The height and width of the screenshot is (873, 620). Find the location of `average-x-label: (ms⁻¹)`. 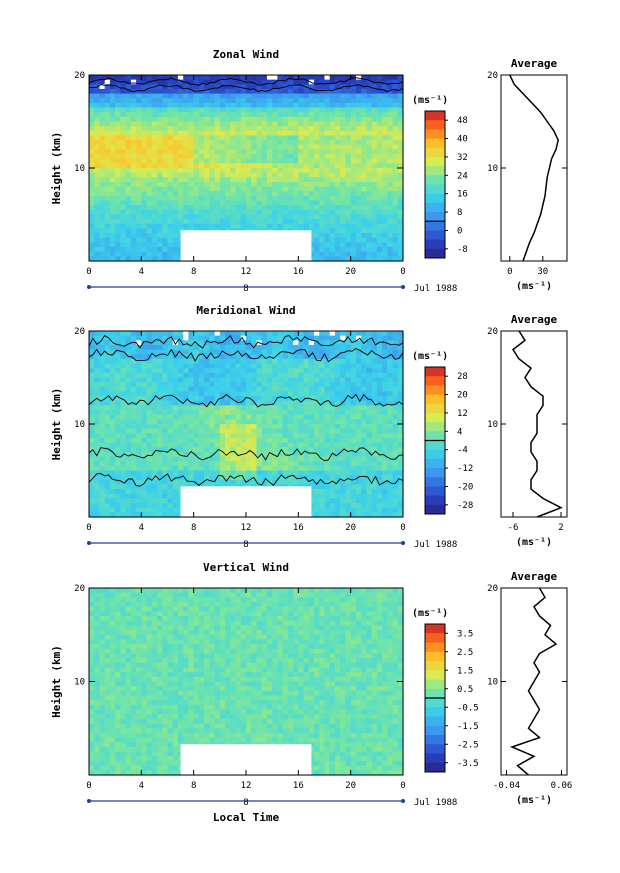

average-x-label: (ms⁻¹) is located at coordinates (534, 286).